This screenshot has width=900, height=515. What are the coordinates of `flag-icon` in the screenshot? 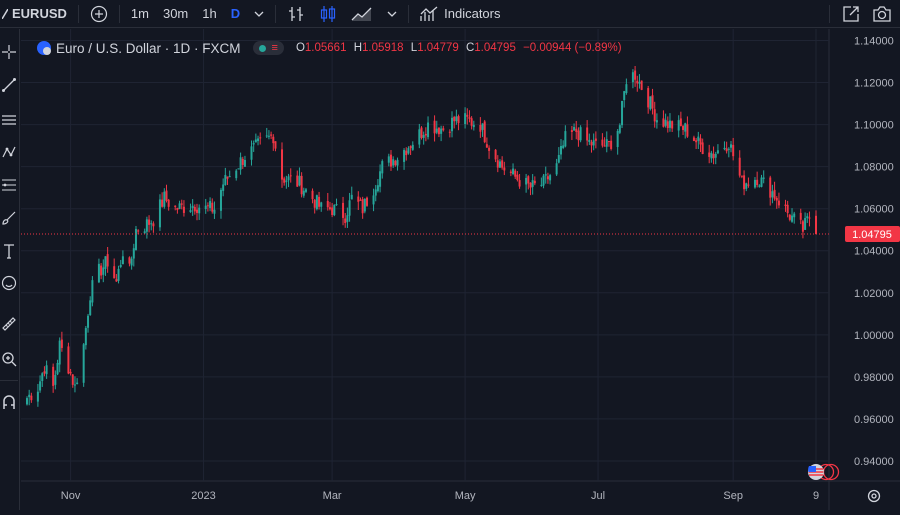 It's located at (44, 48).